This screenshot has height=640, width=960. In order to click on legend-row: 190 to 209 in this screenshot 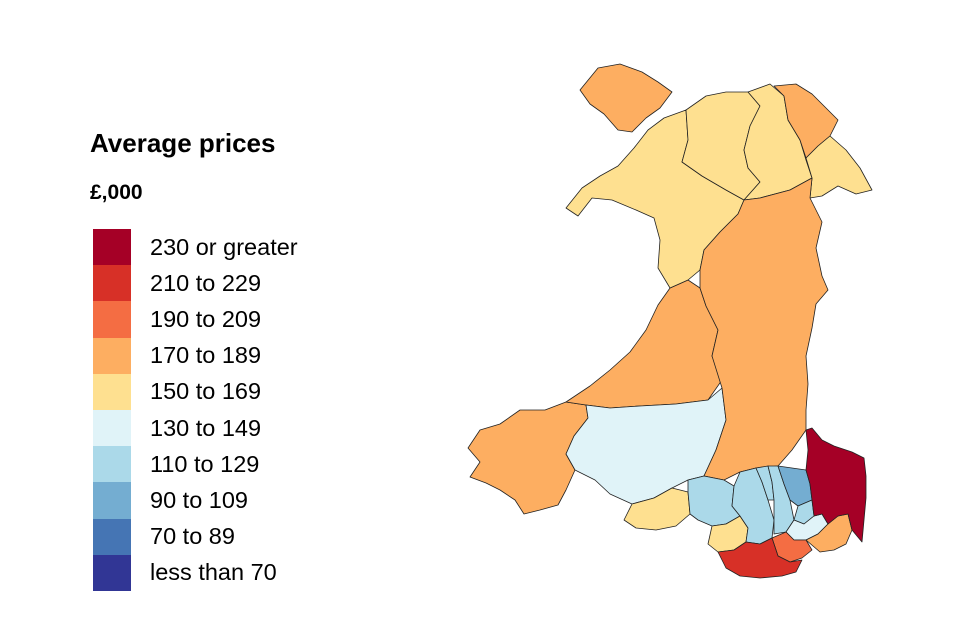, I will do `click(195, 319)`.